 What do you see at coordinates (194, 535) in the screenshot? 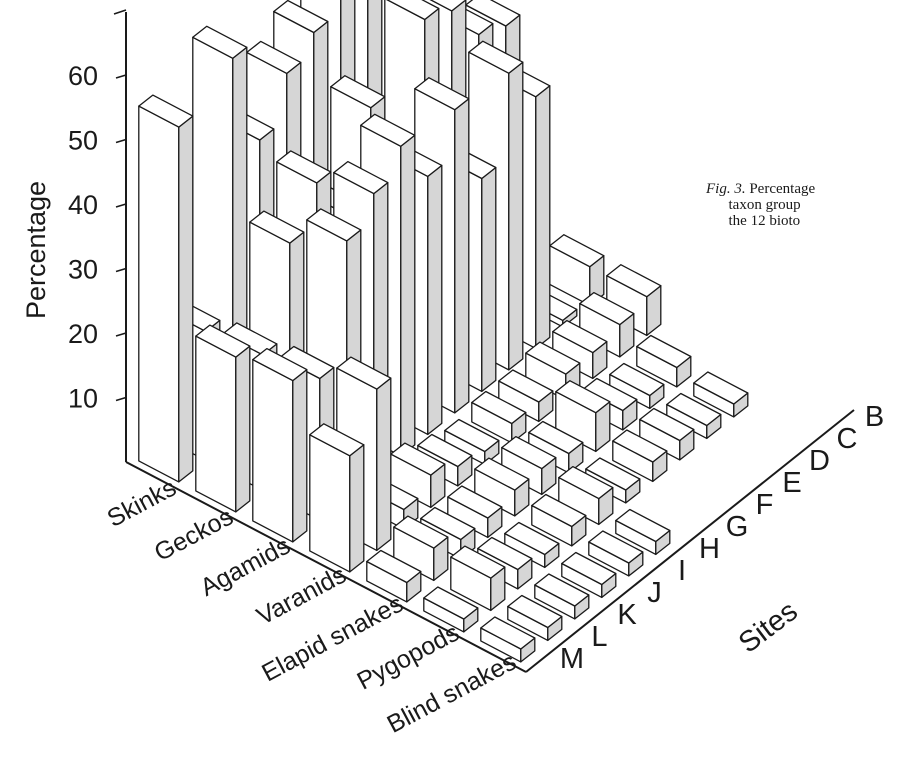
I see `taxon-label-geckos: Geckos` at bounding box center [194, 535].